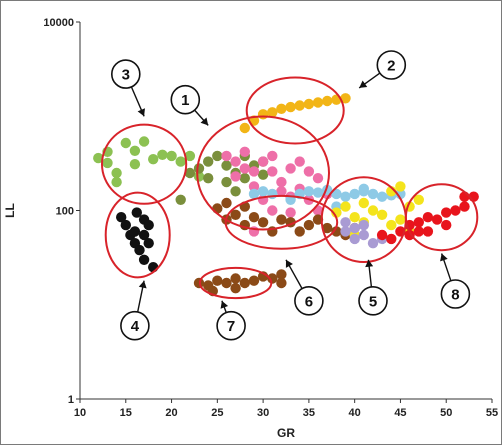 The height and width of the screenshot is (445, 502). I want to click on callout-label: 5, so click(373, 301).